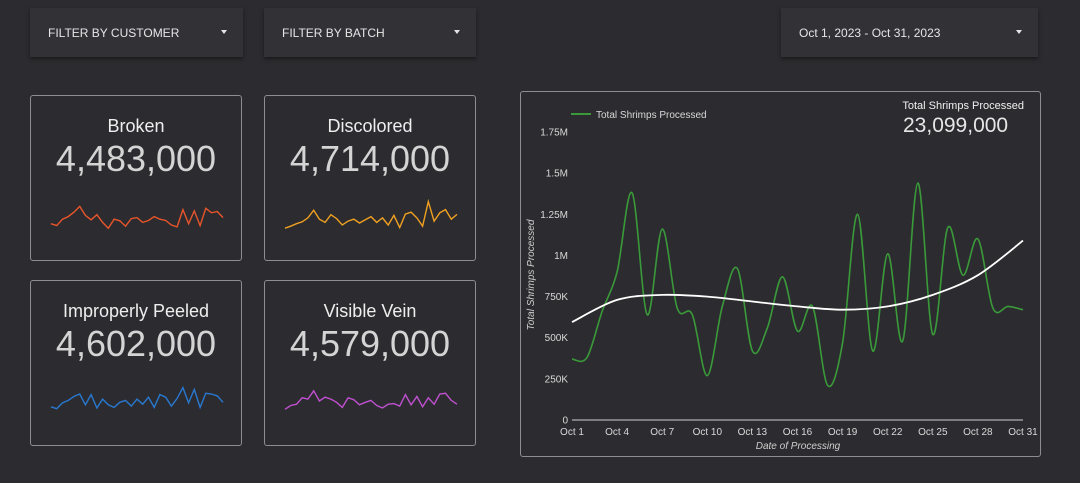 The width and height of the screenshot is (1080, 483). What do you see at coordinates (798, 446) in the screenshot?
I see `x-axis-title: Date of Processing` at bounding box center [798, 446].